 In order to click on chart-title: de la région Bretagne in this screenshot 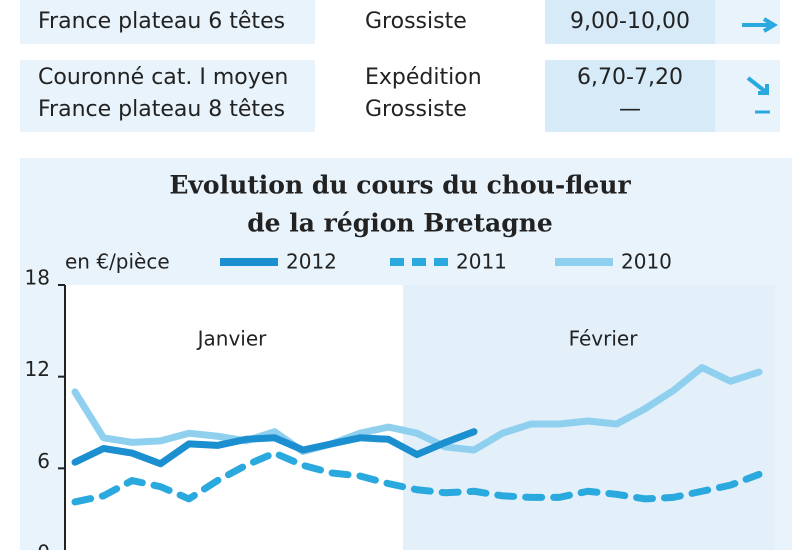, I will do `click(400, 223)`.